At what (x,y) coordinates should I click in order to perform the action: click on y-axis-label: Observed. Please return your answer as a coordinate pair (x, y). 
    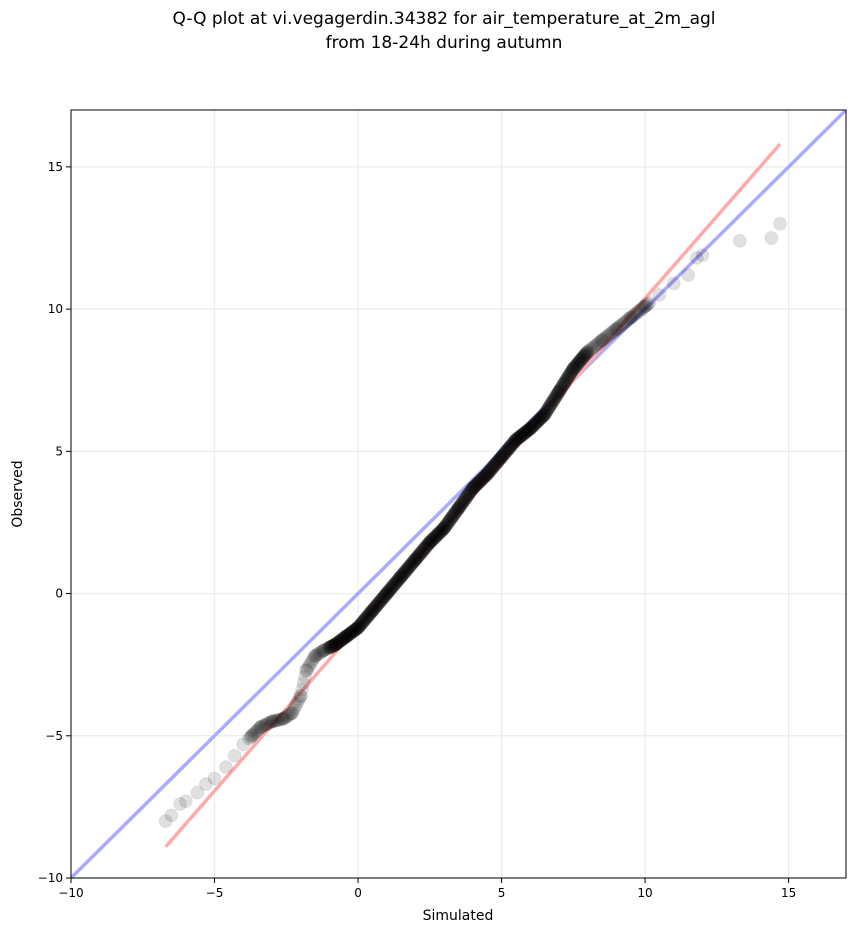
    Looking at the image, I should click on (18, 493).